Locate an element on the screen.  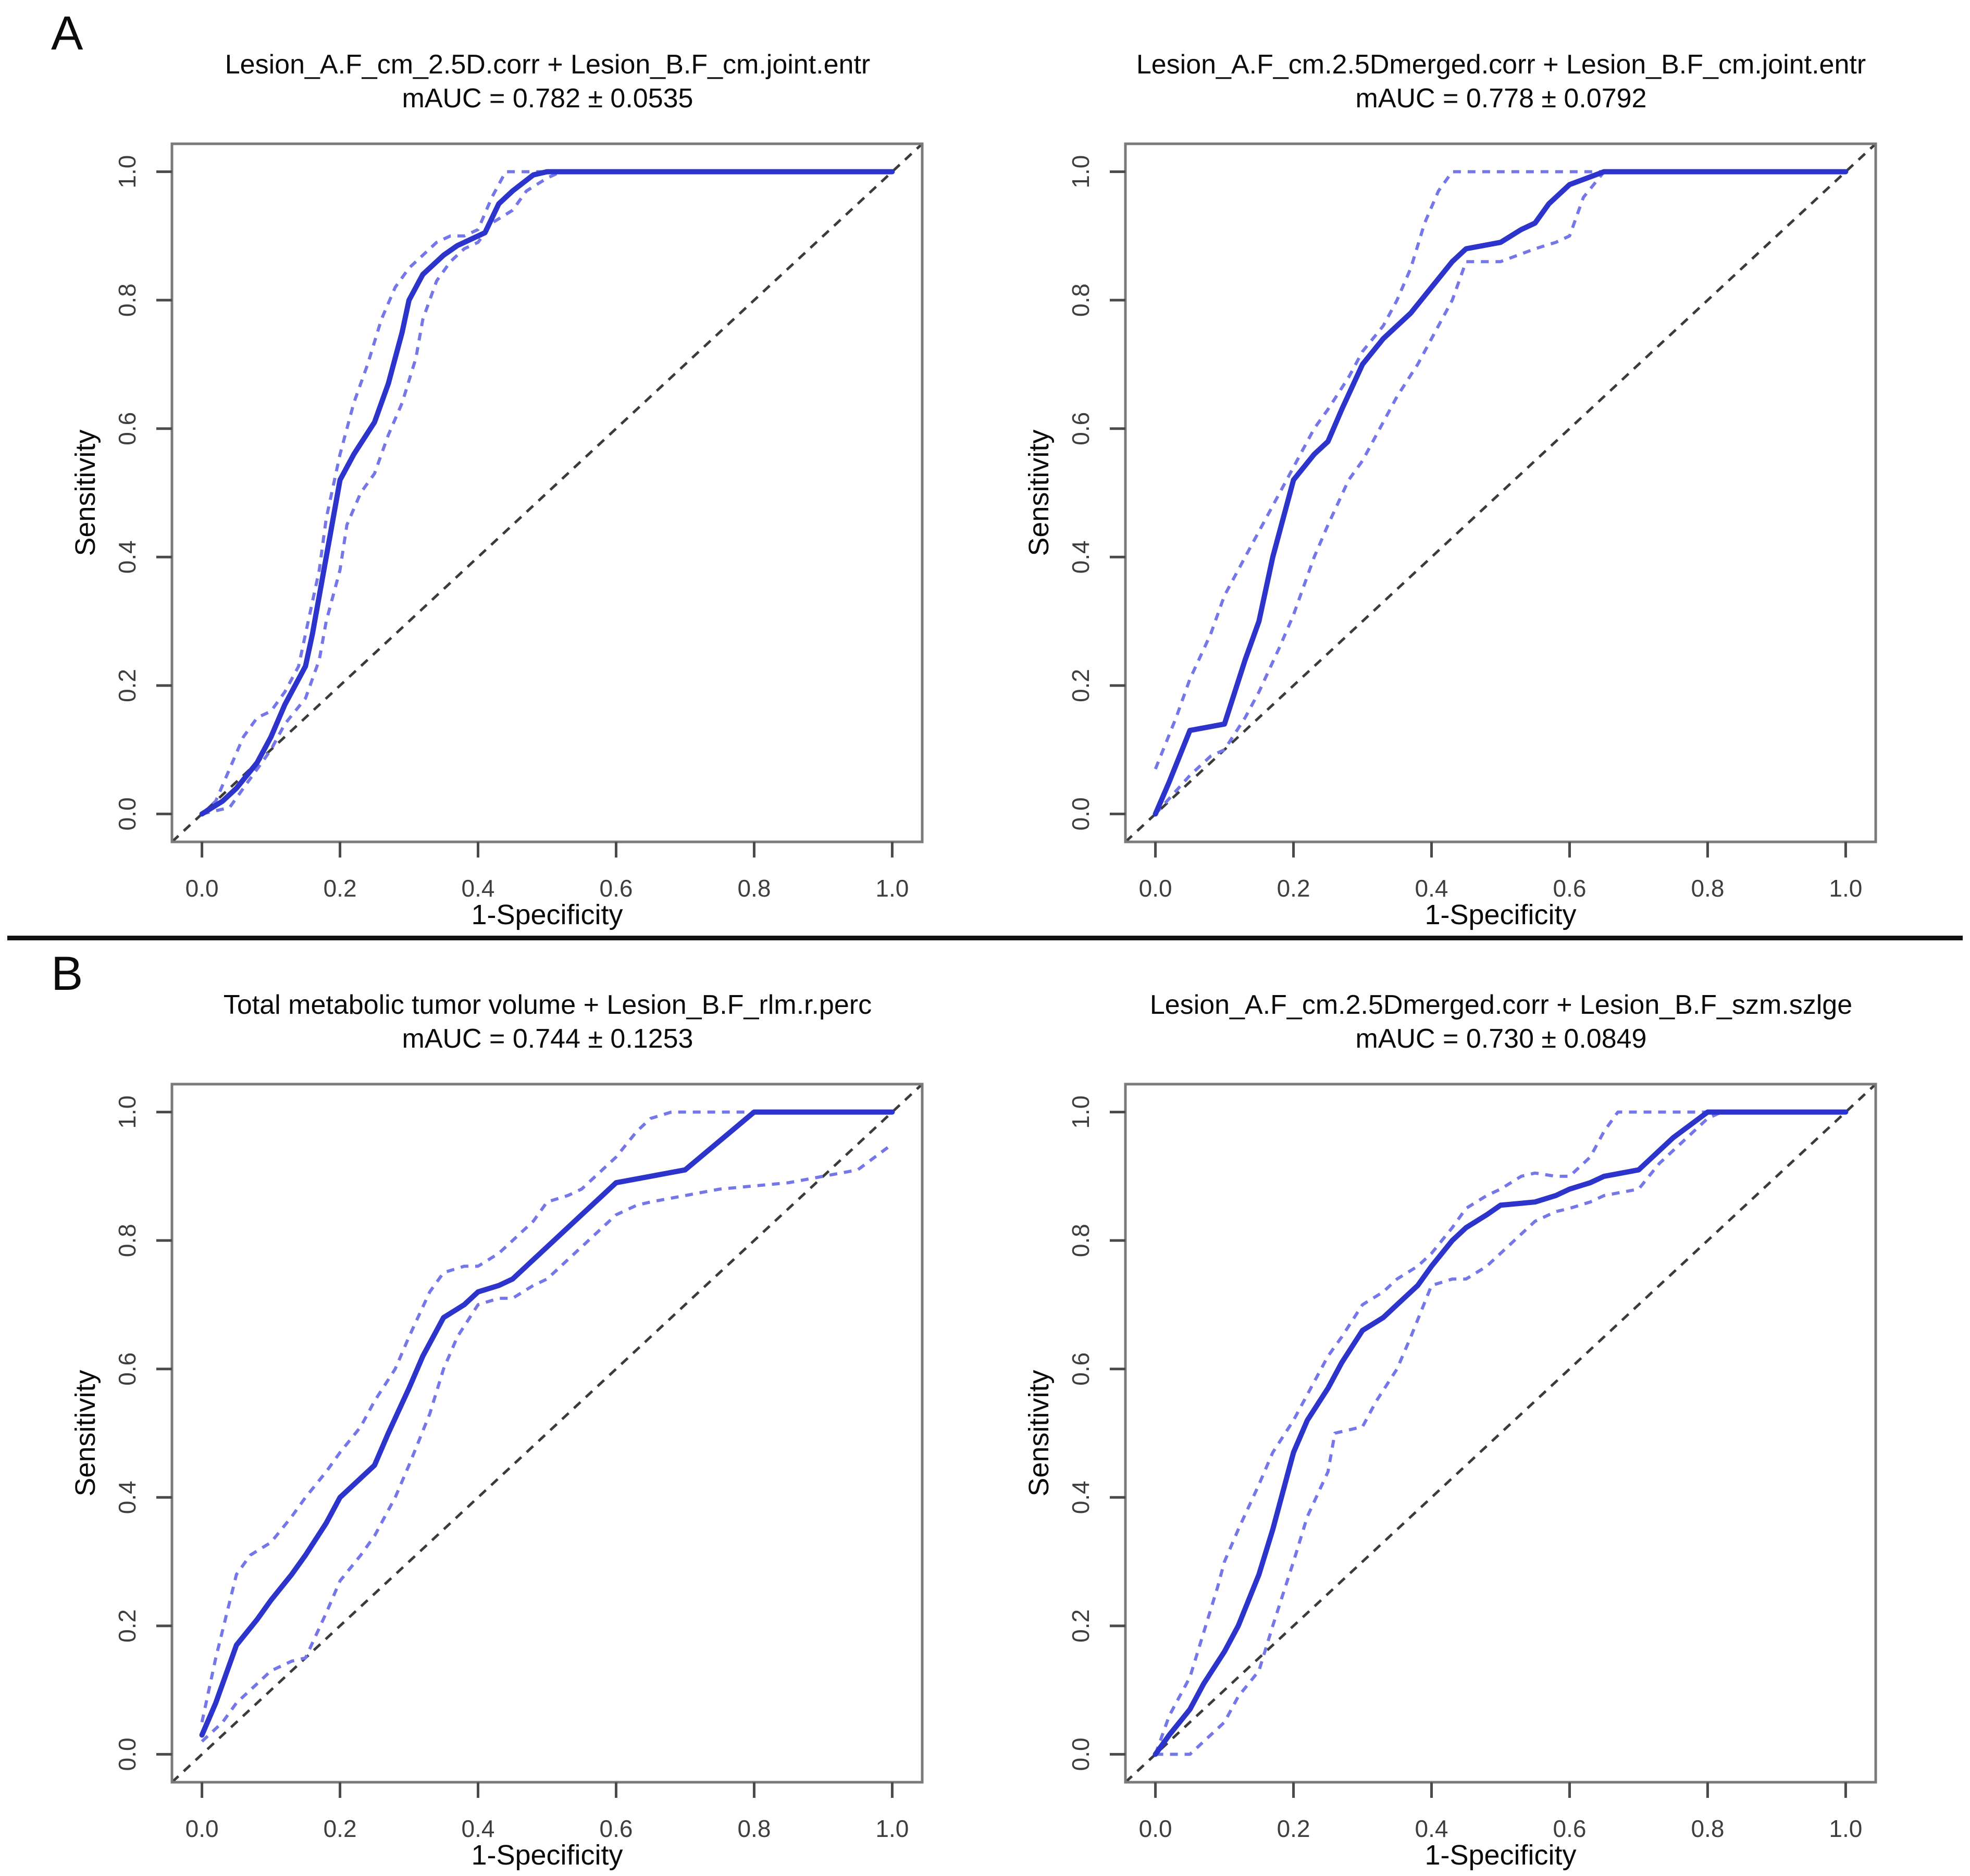
panel-b-label: B is located at coordinates (67, 974).